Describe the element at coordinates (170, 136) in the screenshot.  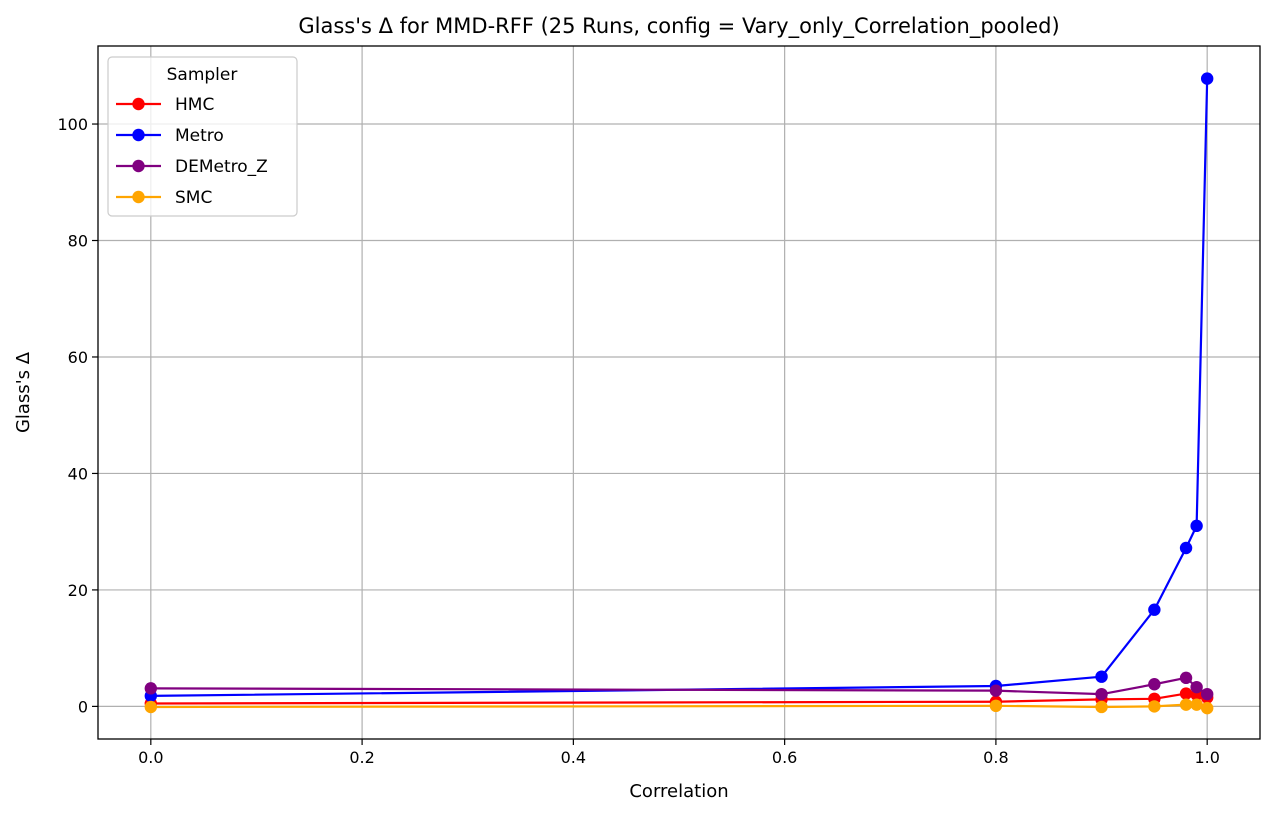
I see `legend-item: Metro` at that location.